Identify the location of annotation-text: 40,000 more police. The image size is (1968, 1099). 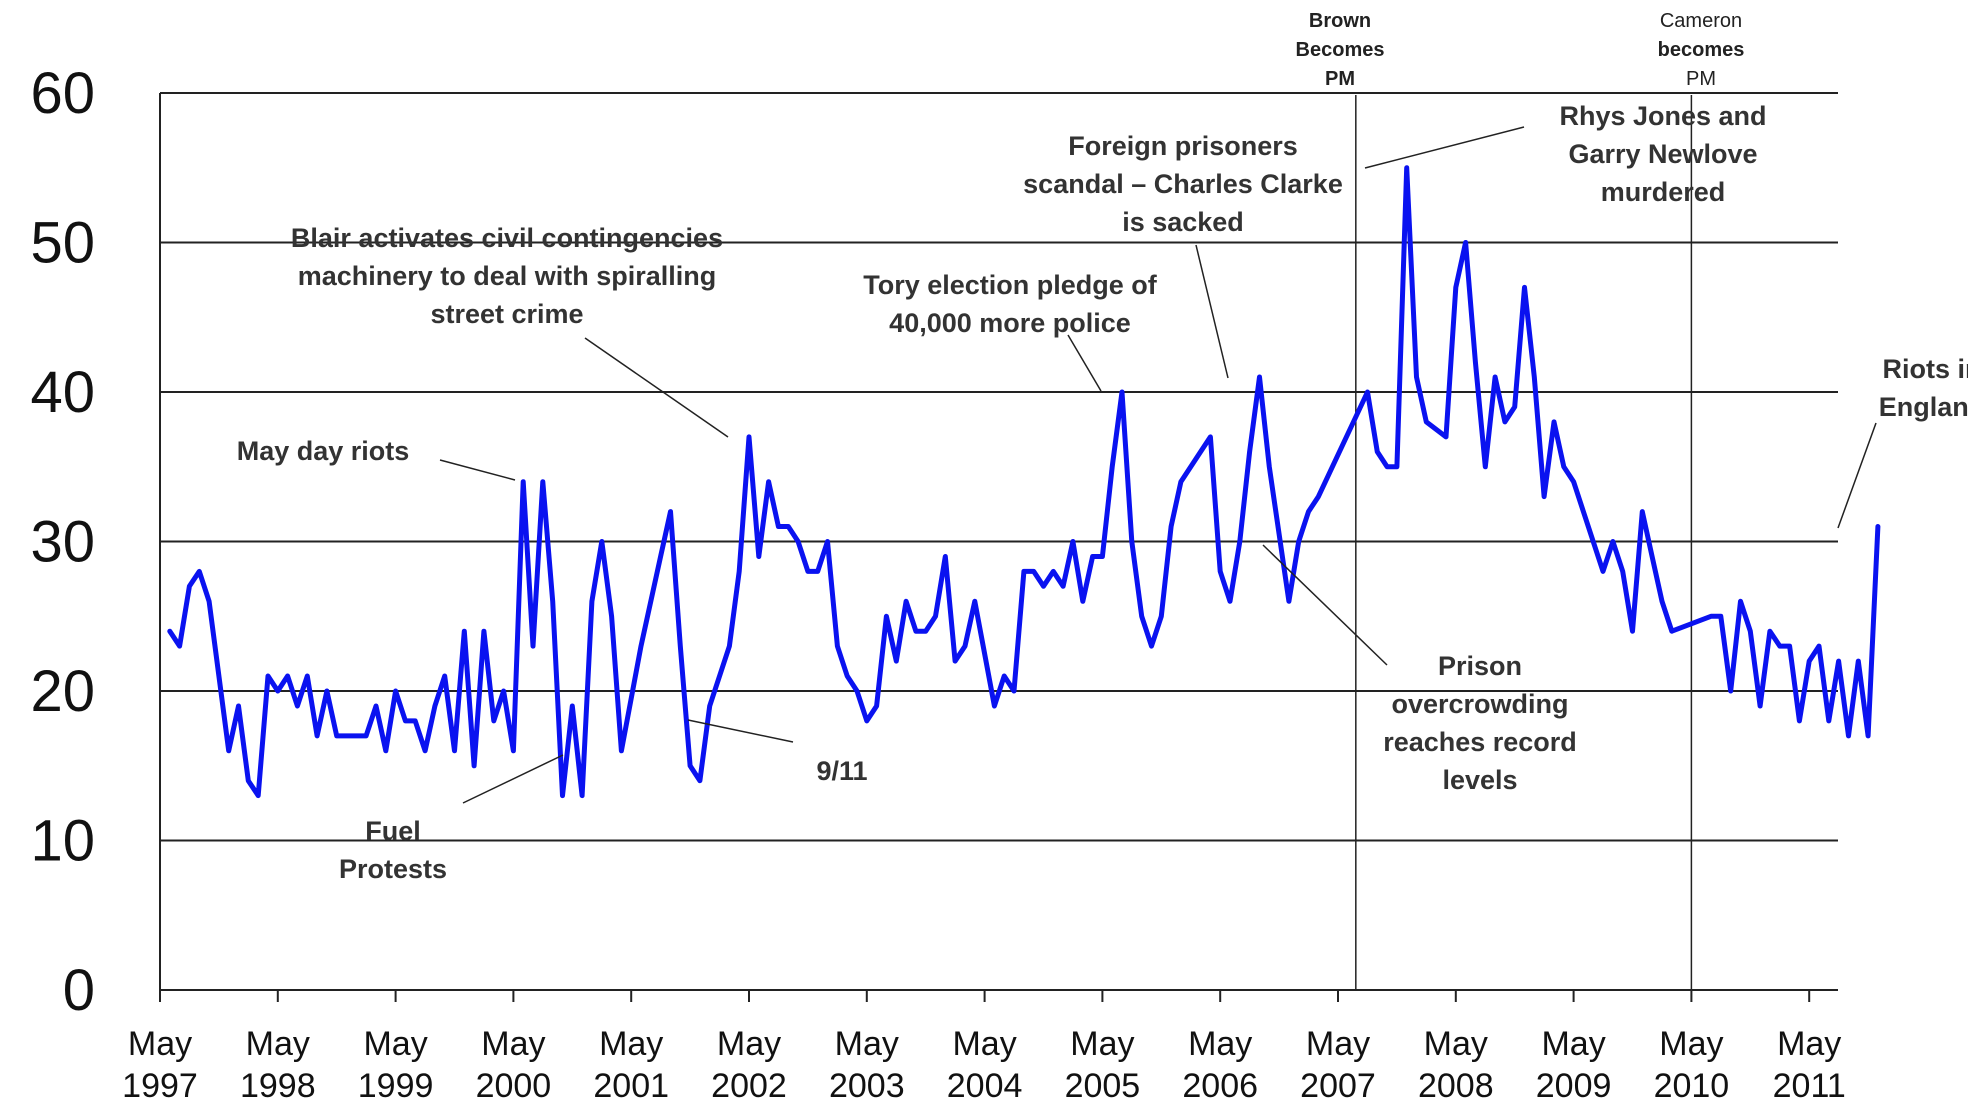
(1010, 323).